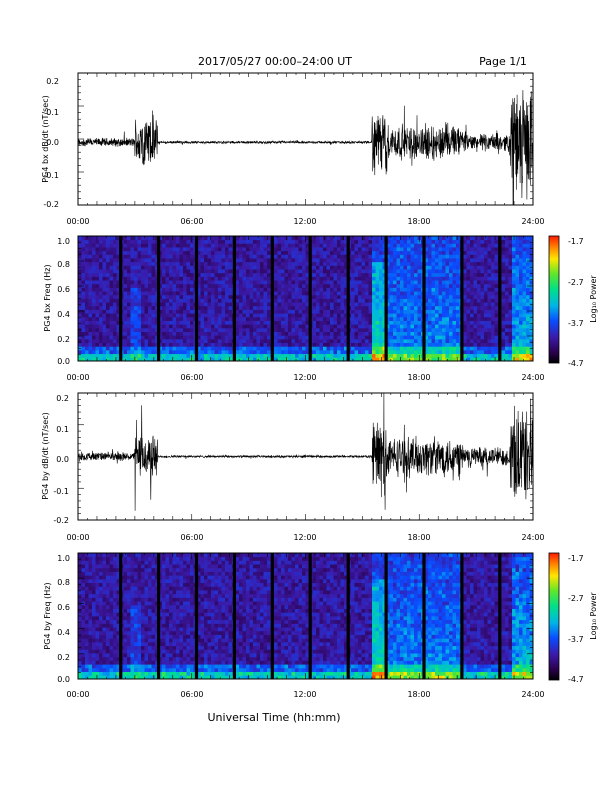 The height and width of the screenshot is (792, 612). Describe the element at coordinates (576, 282) in the screenshot. I see `colorbar-tick-label: -2.7` at that location.